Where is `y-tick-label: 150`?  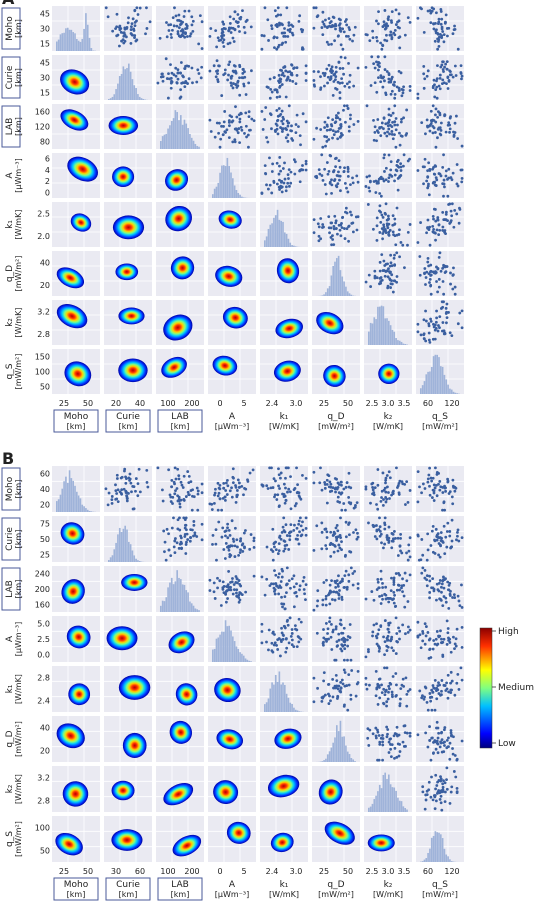
y-tick-label: 150 is located at coordinates (42, 357).